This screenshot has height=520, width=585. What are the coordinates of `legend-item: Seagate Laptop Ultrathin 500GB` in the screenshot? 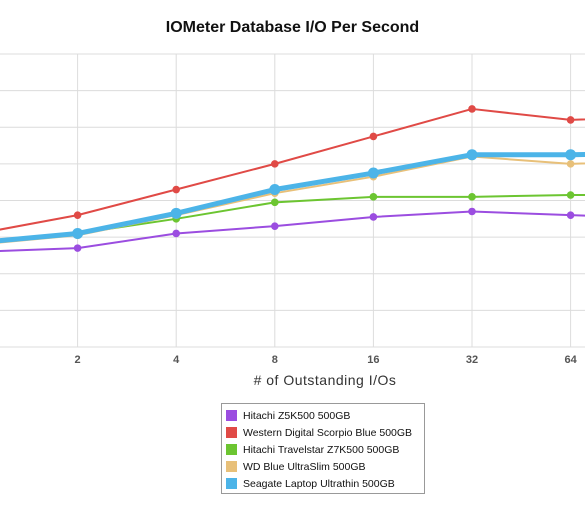 It's located at (323, 483).